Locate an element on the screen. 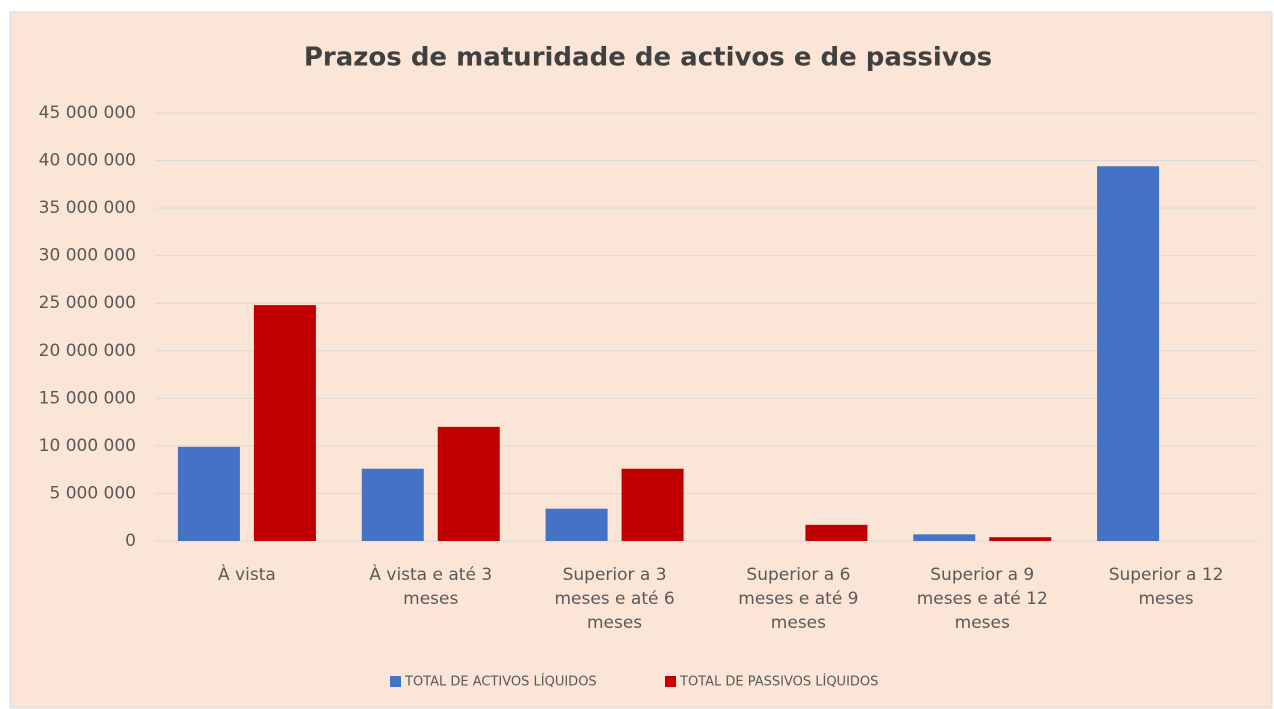 This screenshot has width=1274, height=709. x-tick-label: Superior a 9 meses e até 12 meses is located at coordinates (982, 599).